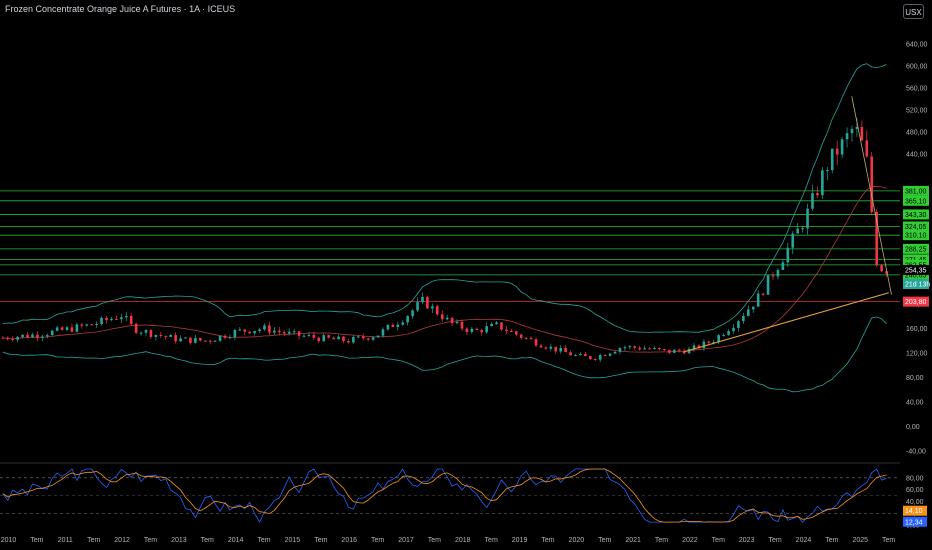 The width and height of the screenshot is (932, 550). What do you see at coordinates (463, 540) in the screenshot?
I see `time-tick-label: 2018` at bounding box center [463, 540].